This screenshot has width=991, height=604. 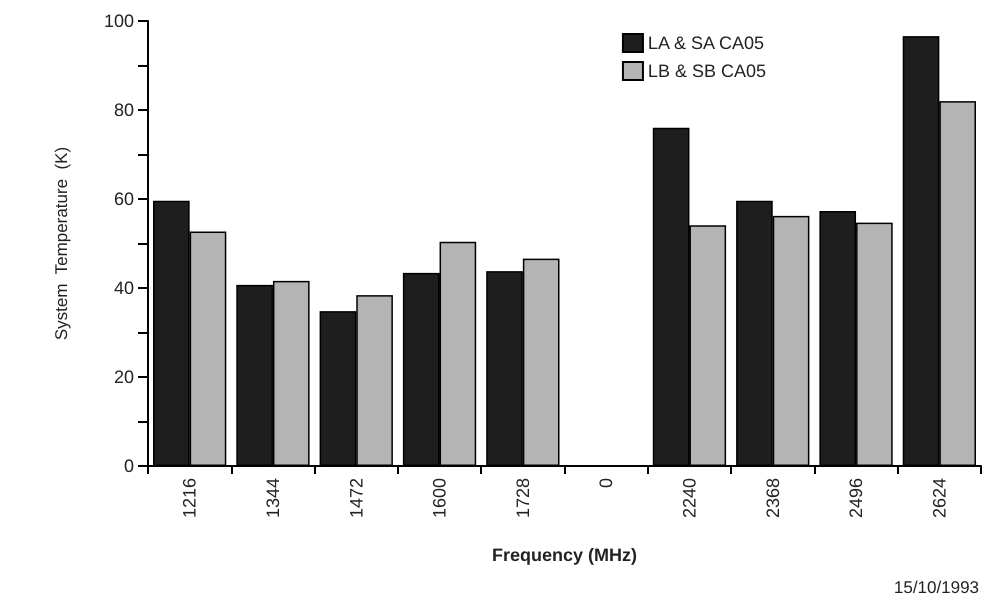 I want to click on x-tick-label: 2496, so click(x=856, y=498).